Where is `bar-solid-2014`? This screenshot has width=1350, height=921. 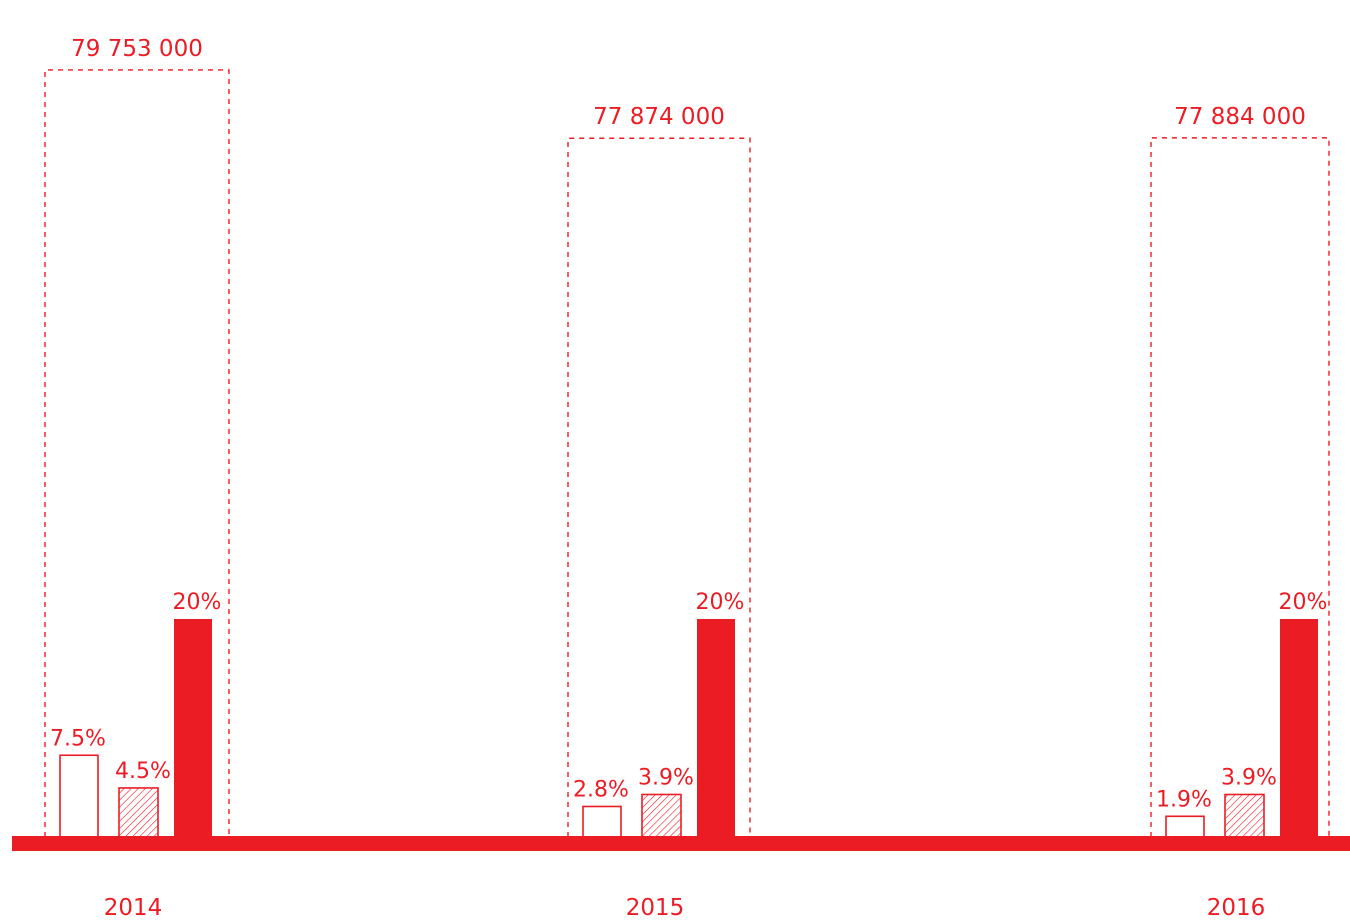
bar-solid-2014 is located at coordinates (193, 728).